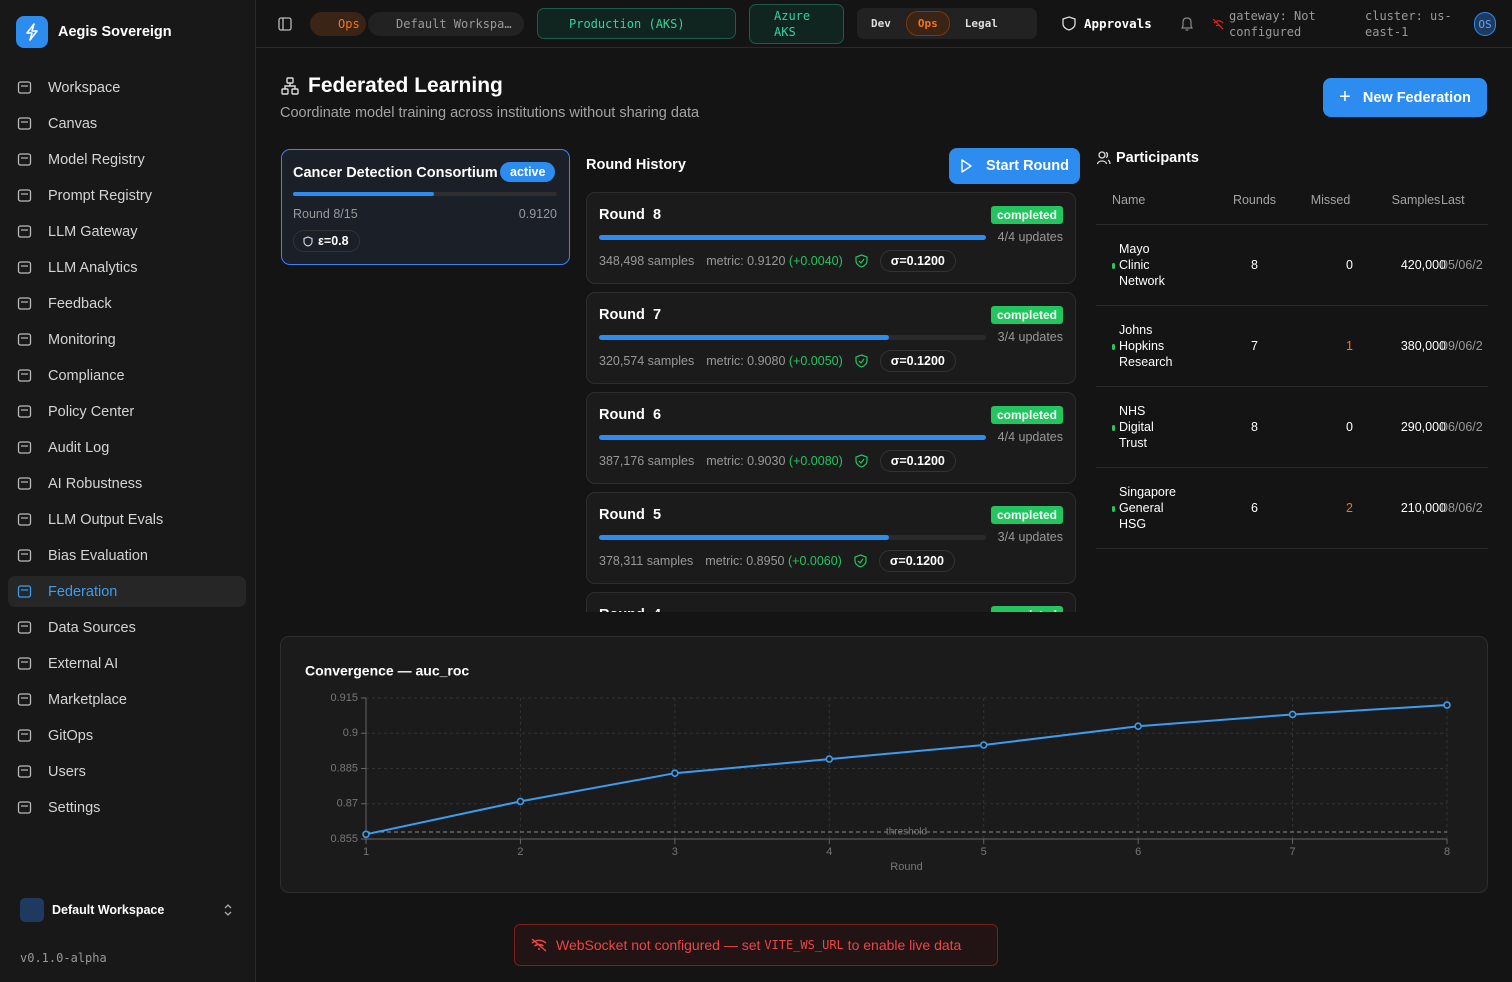 The image size is (1512, 982). I want to click on nav-item: External AI, so click(127, 663).